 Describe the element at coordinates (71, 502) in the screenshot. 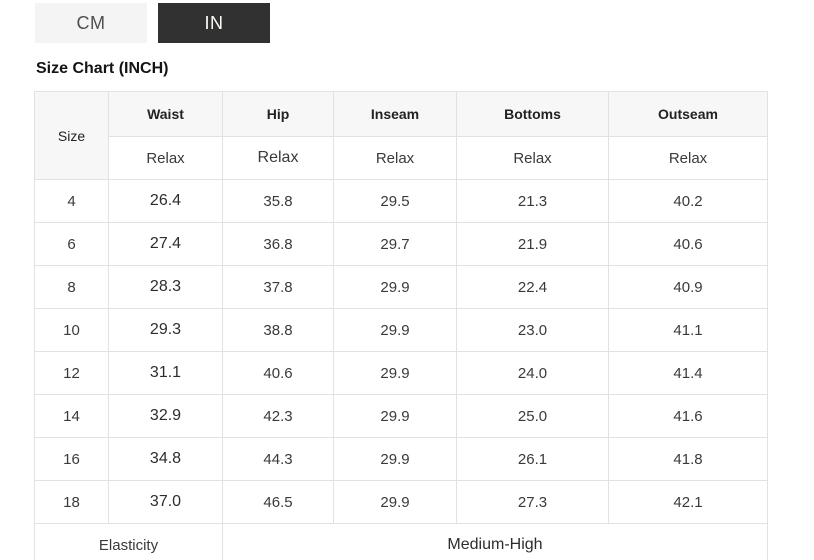

I see `size-cell: 18` at that location.